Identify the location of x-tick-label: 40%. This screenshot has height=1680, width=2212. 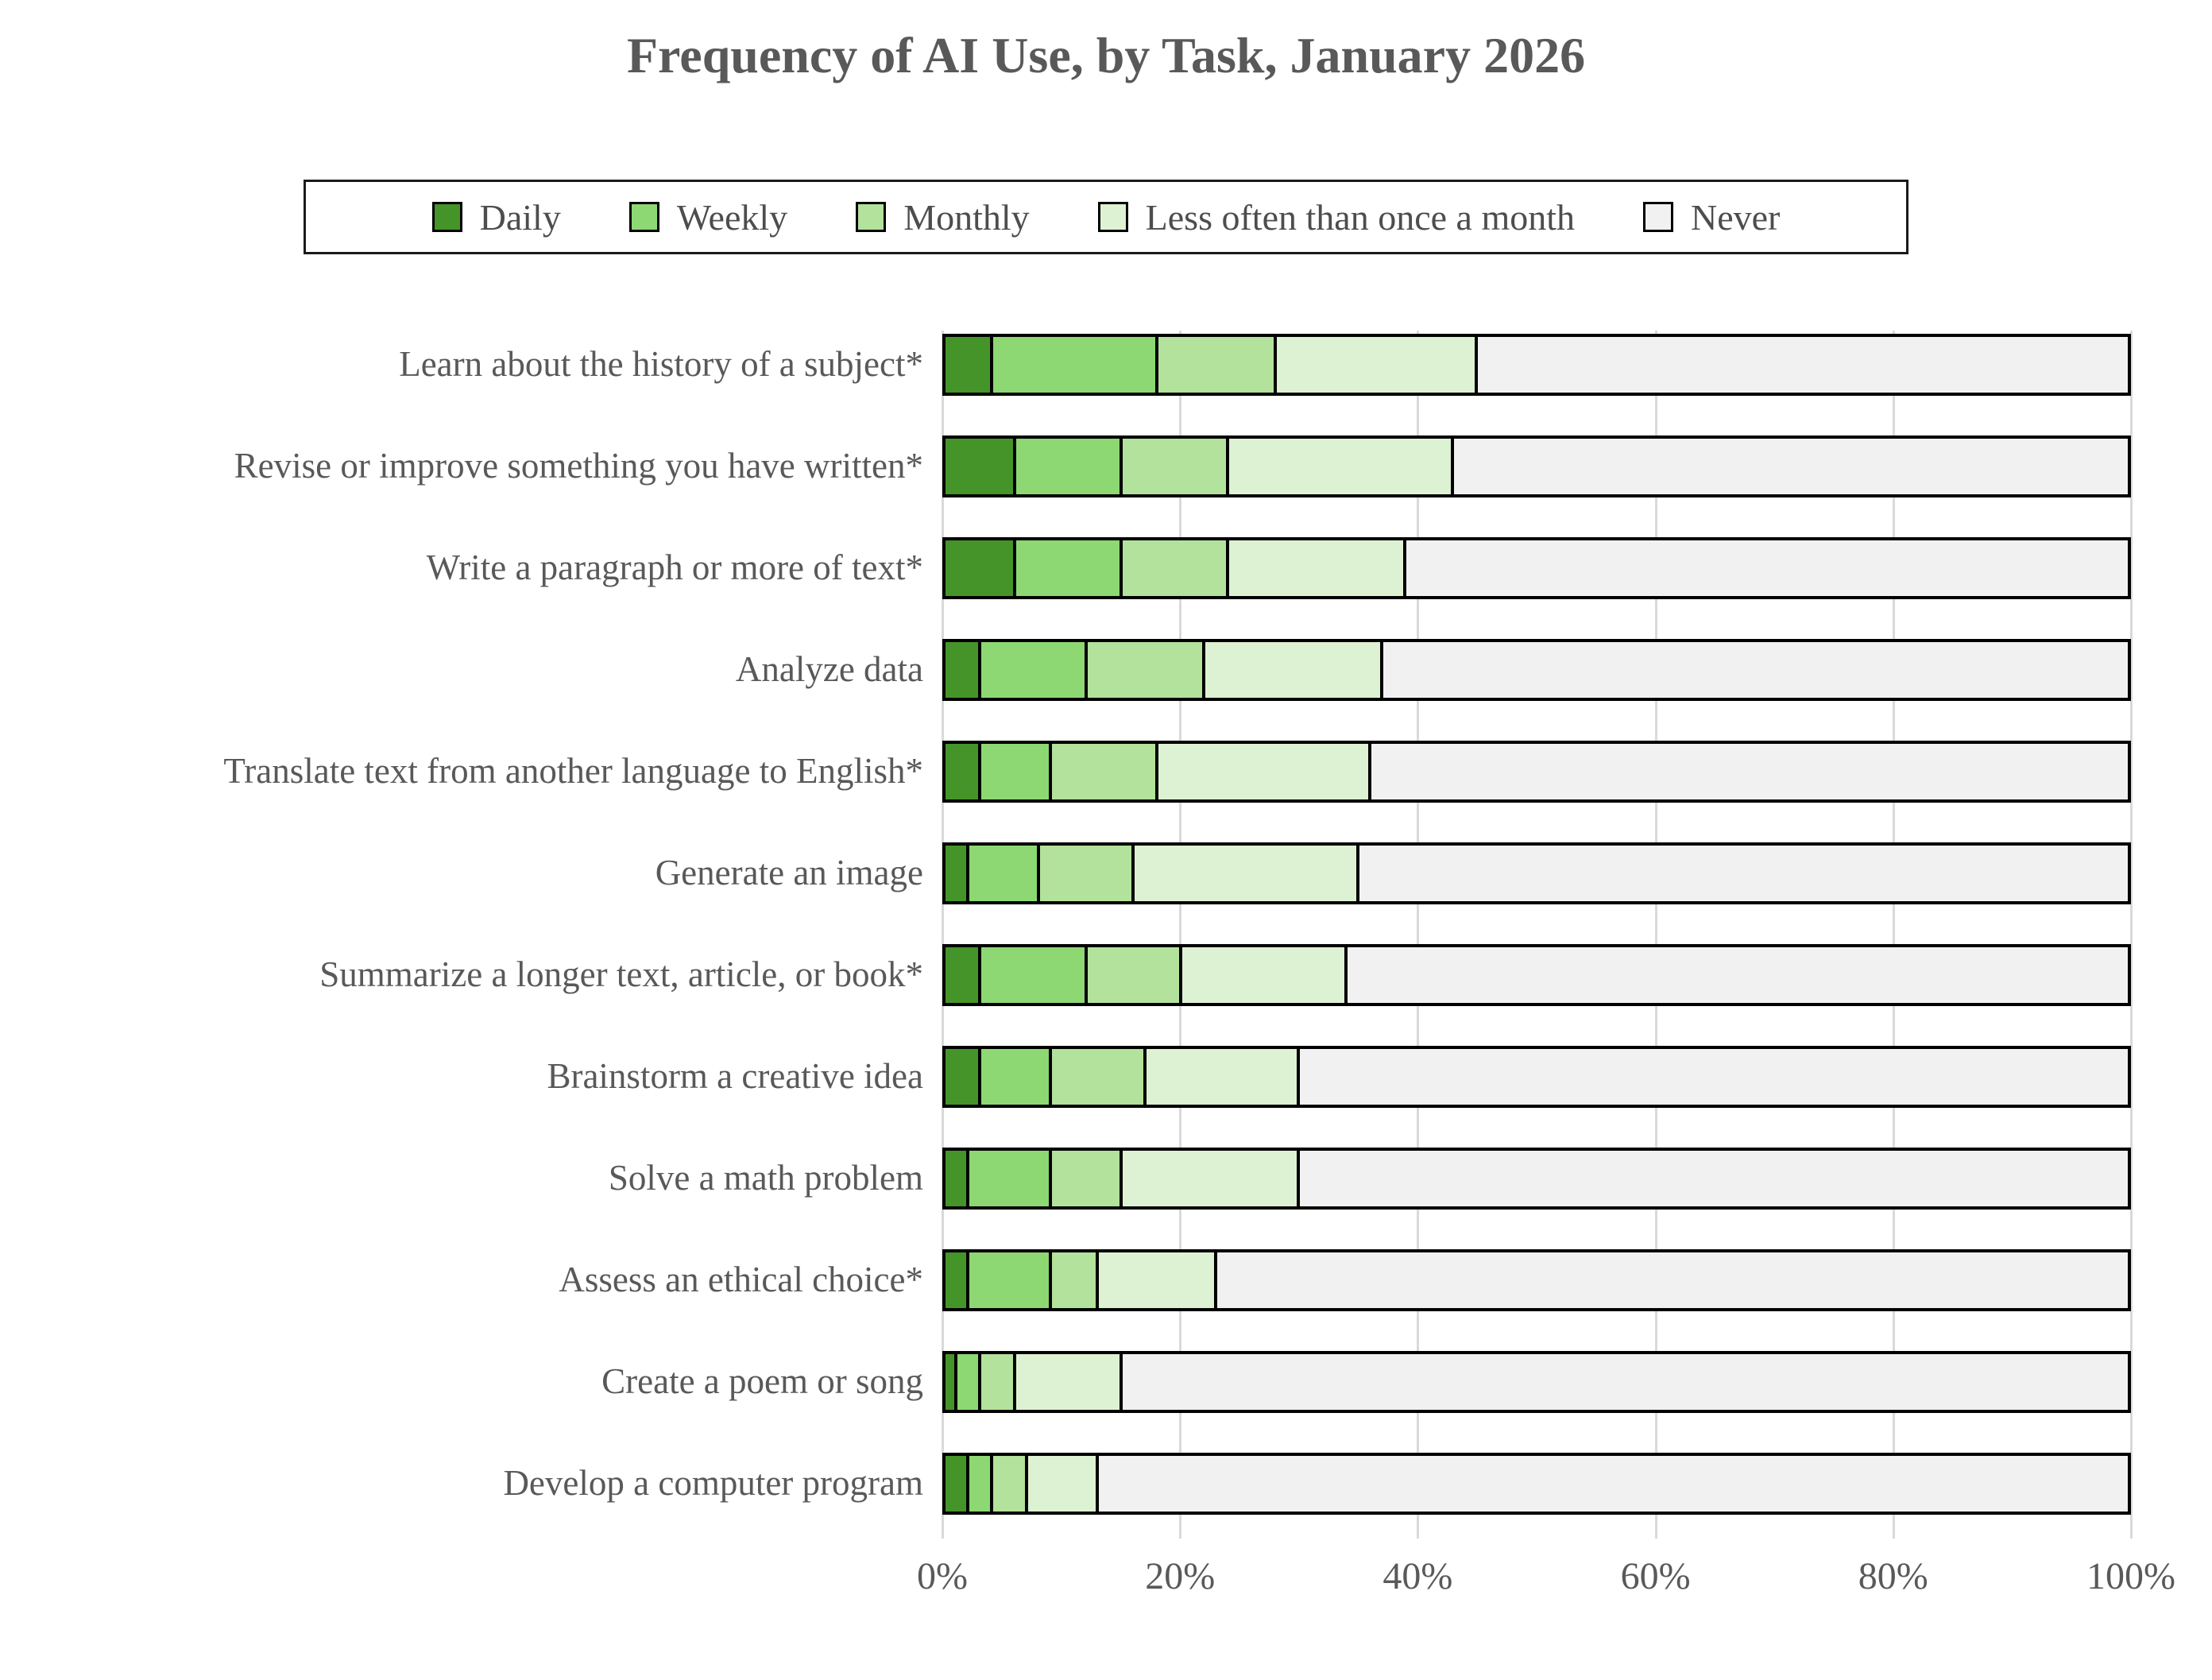
(1417, 1576).